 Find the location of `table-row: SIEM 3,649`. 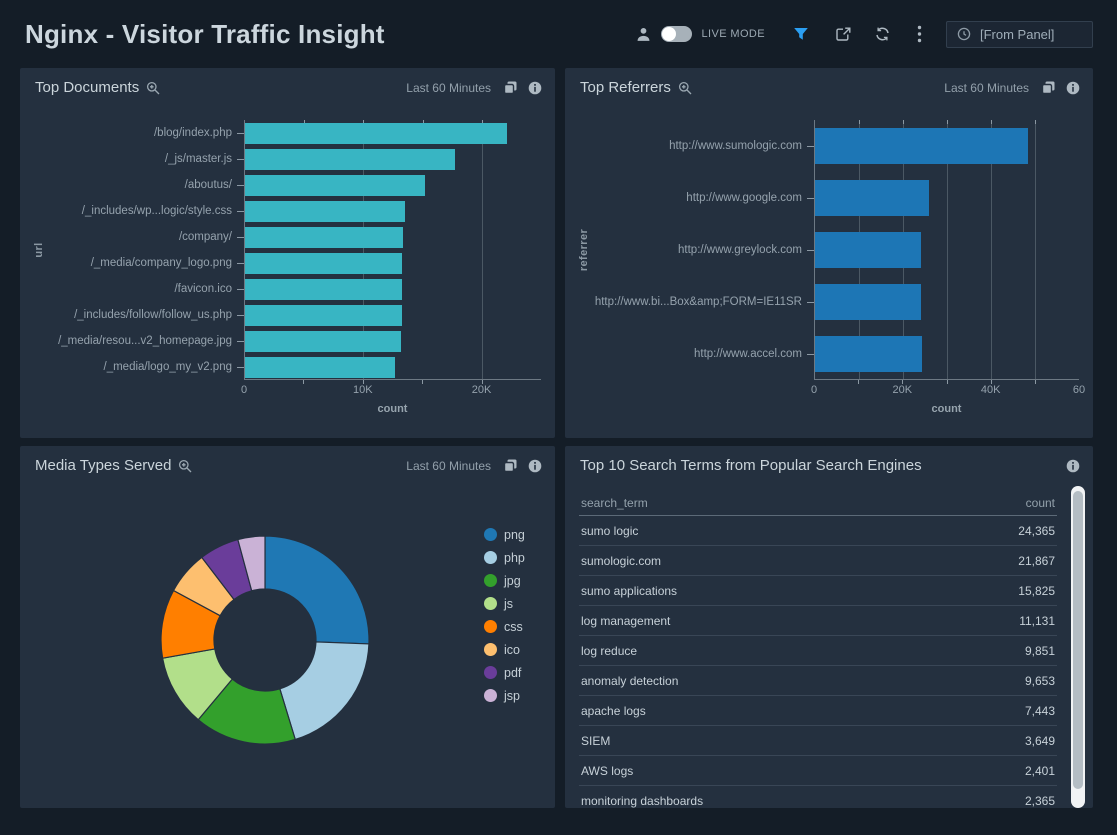

table-row: SIEM 3,649 is located at coordinates (818, 741).